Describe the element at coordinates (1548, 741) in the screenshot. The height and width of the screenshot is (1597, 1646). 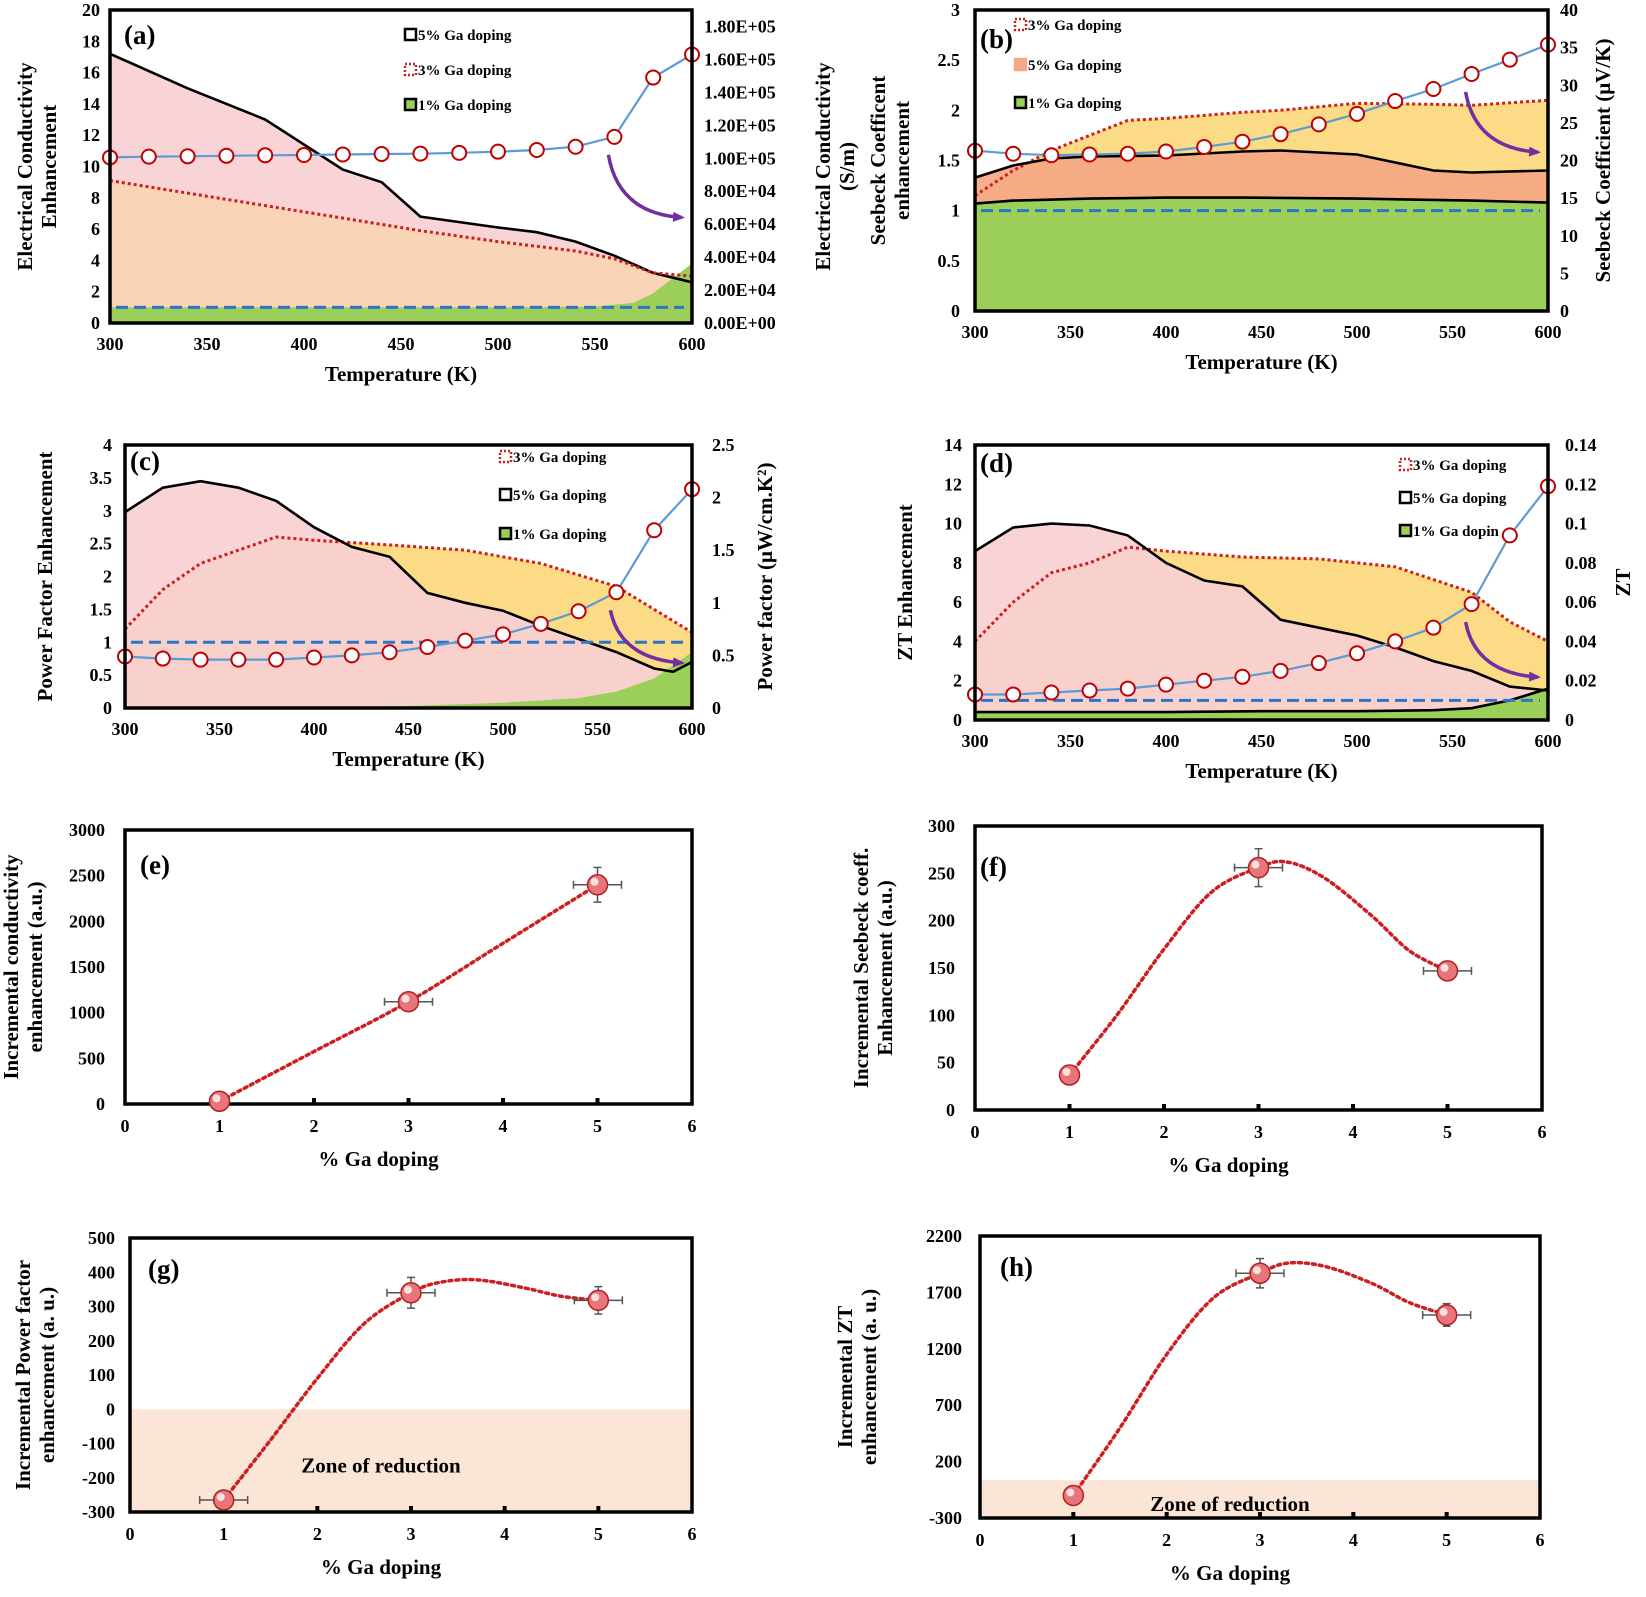
I see `x-tick-label: 600` at that location.